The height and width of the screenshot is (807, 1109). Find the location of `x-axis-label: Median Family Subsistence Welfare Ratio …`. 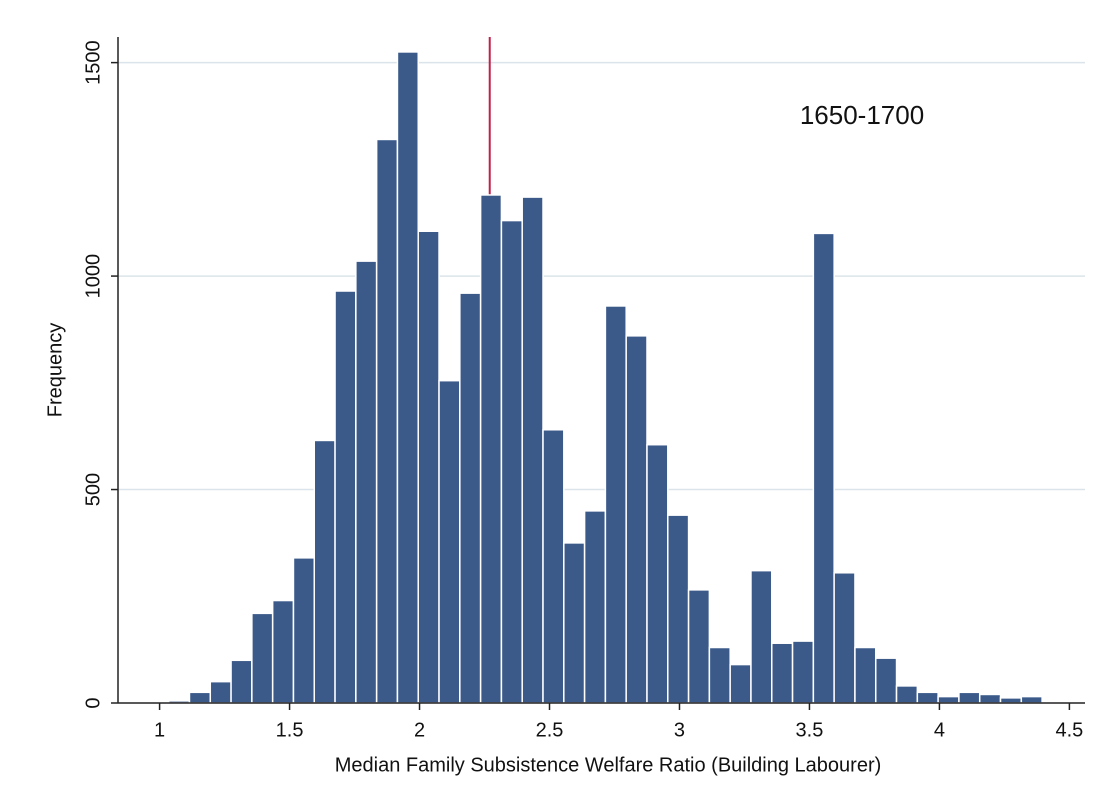

x-axis-label: Median Family Subsistence Welfare Ratio … is located at coordinates (608, 765).